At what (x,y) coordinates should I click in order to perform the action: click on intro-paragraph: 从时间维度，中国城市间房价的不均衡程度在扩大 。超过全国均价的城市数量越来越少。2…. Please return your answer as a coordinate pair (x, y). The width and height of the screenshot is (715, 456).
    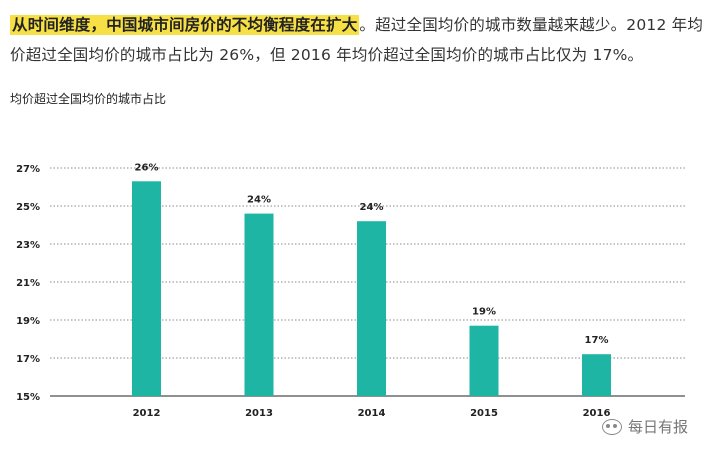
    Looking at the image, I should click on (360, 40).